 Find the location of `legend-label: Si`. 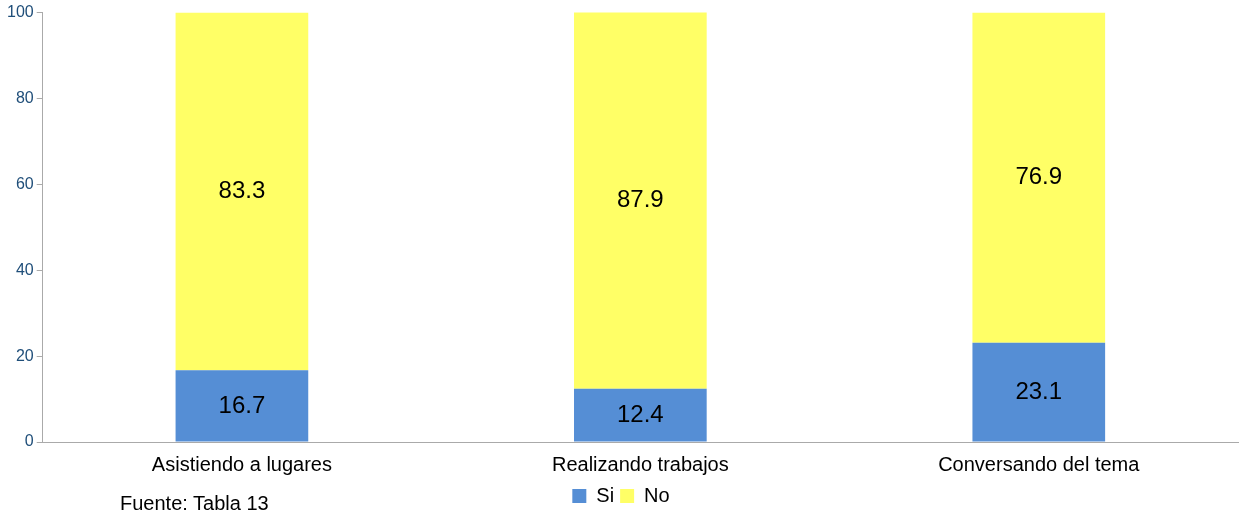

legend-label: Si is located at coordinates (605, 494).